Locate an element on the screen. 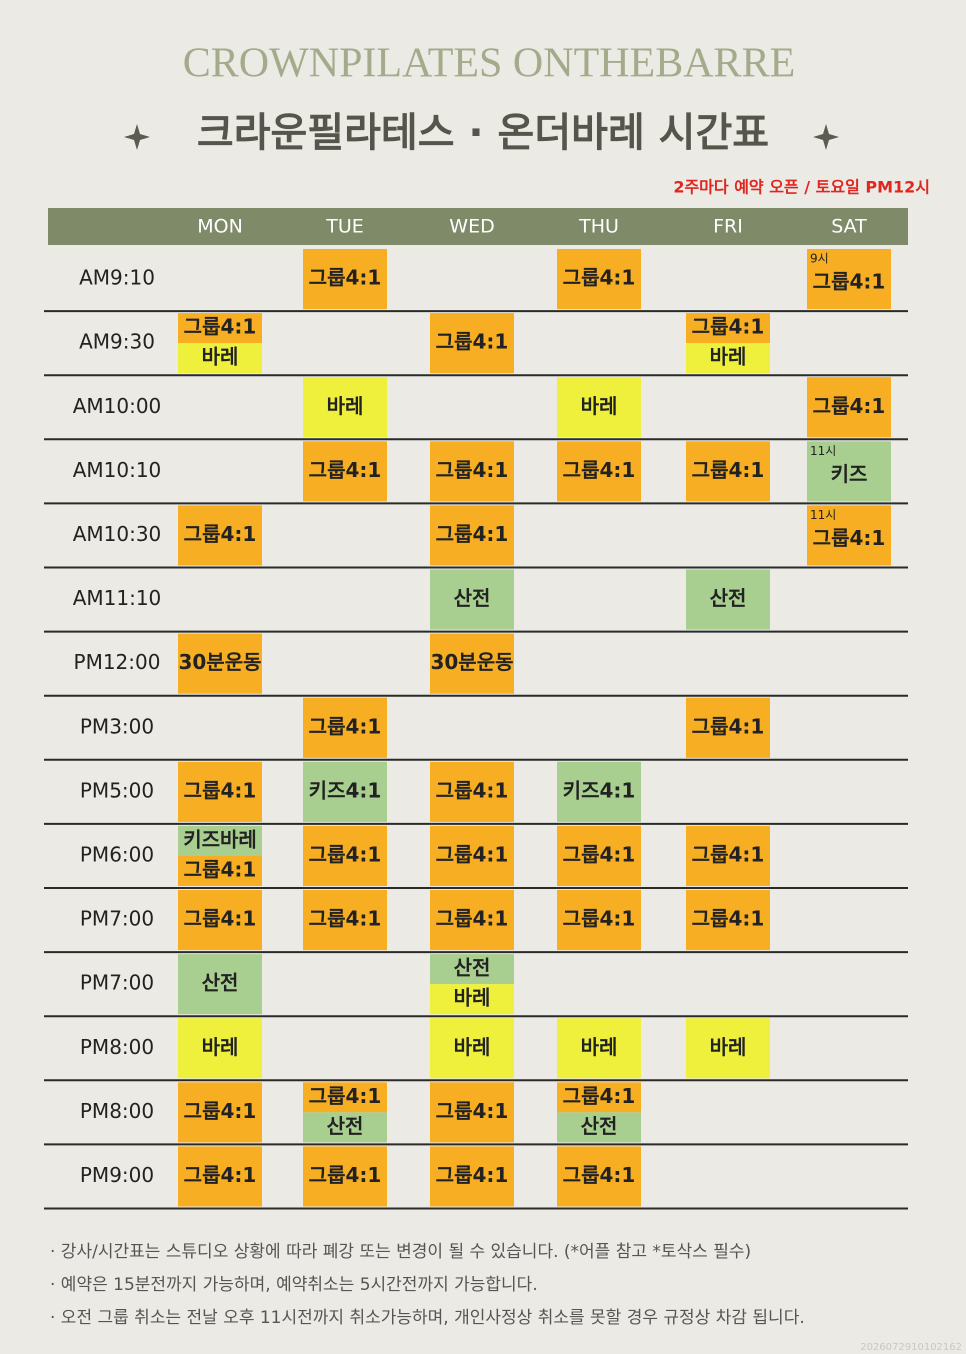 The image size is (966, 1354). time-label: AM10:30 is located at coordinates (117, 534).